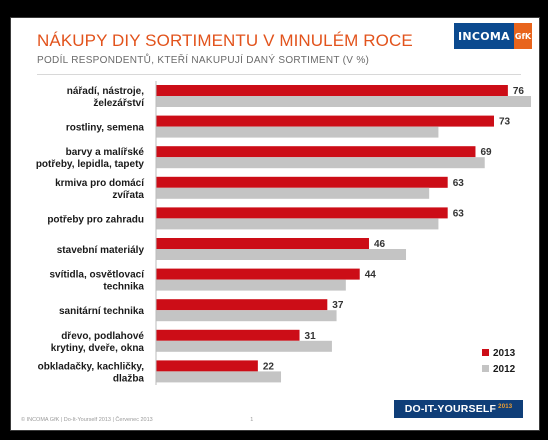  Describe the element at coordinates (91, 366) in the screenshot. I see `category-label: obkladačky, kachličky,` at that location.